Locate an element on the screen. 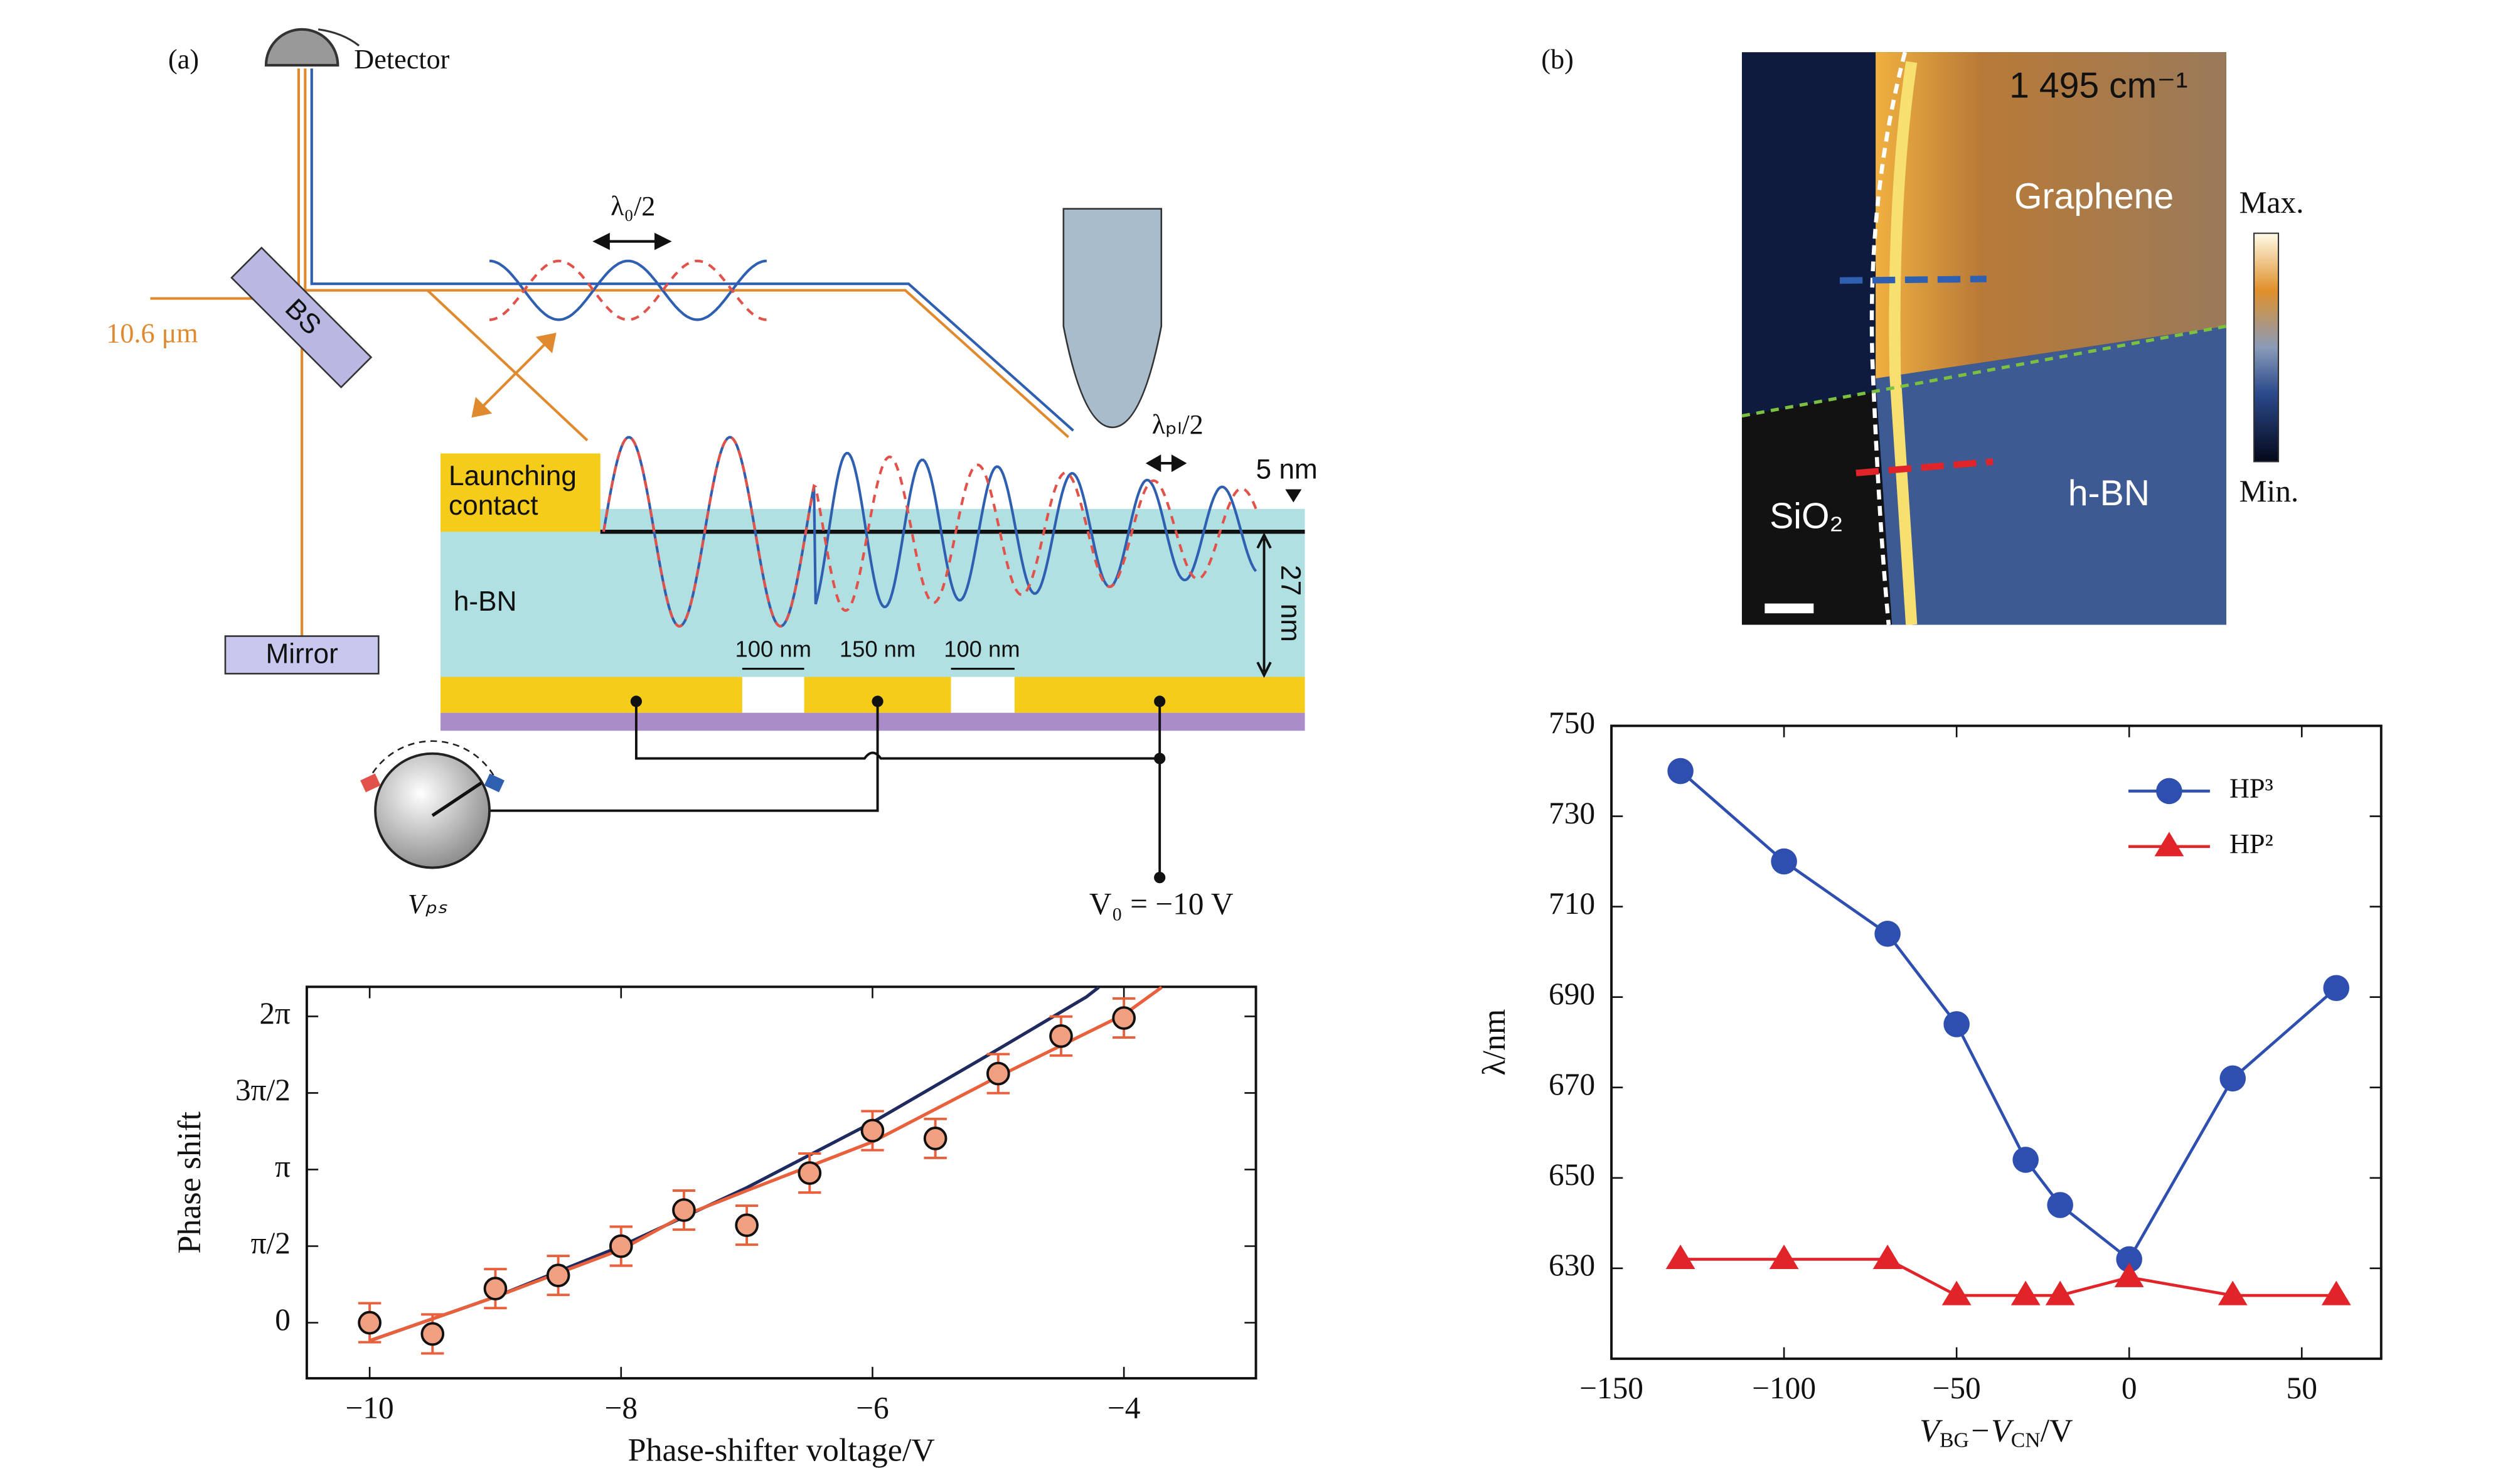 This screenshot has width=2520, height=1468. panel-label: (a) is located at coordinates (183, 59).